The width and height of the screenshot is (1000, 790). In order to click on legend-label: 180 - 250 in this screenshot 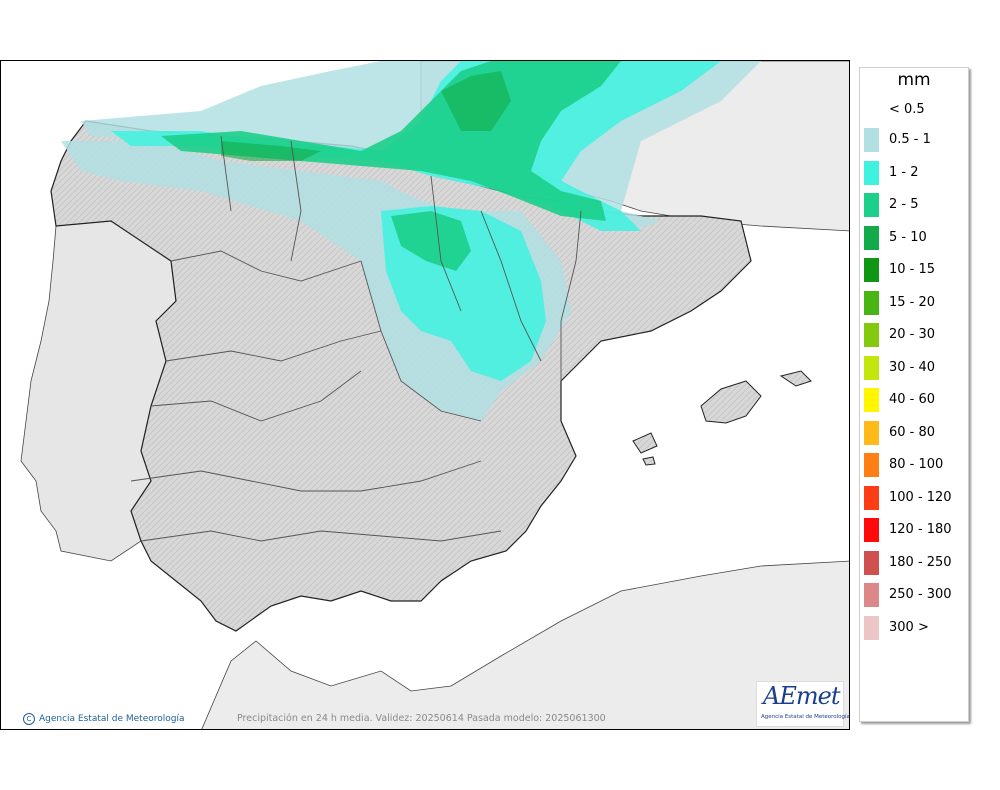, I will do `click(920, 562)`.